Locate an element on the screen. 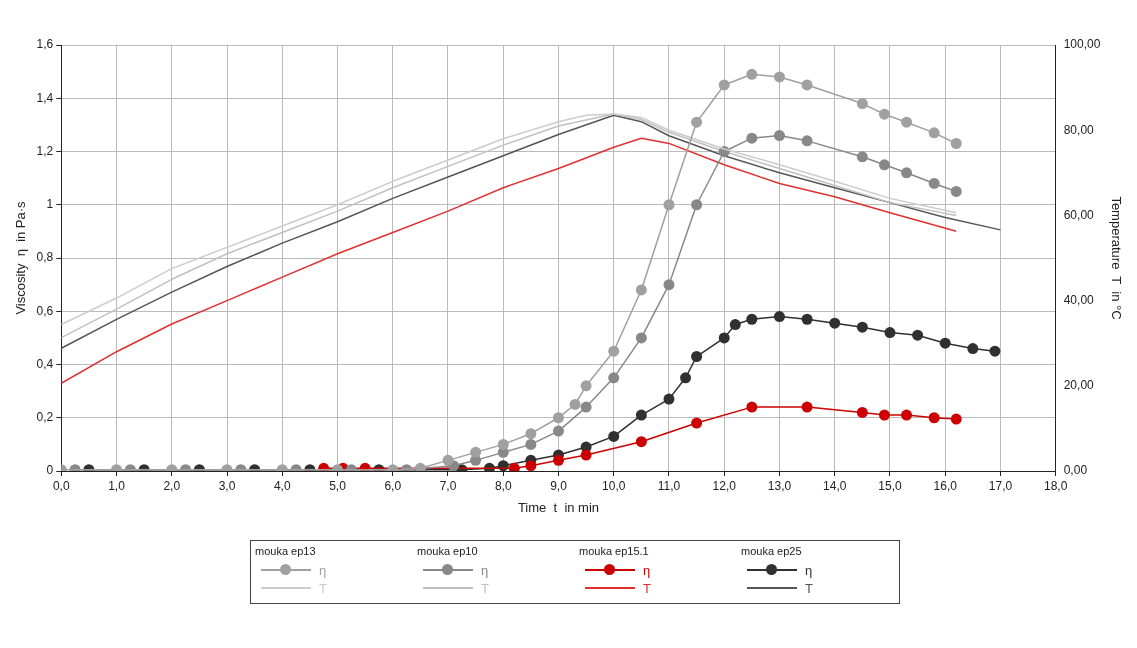 The width and height of the screenshot is (1137, 648). y-axis-title: Viscosity η in Pa·s is located at coordinates (21, 257).